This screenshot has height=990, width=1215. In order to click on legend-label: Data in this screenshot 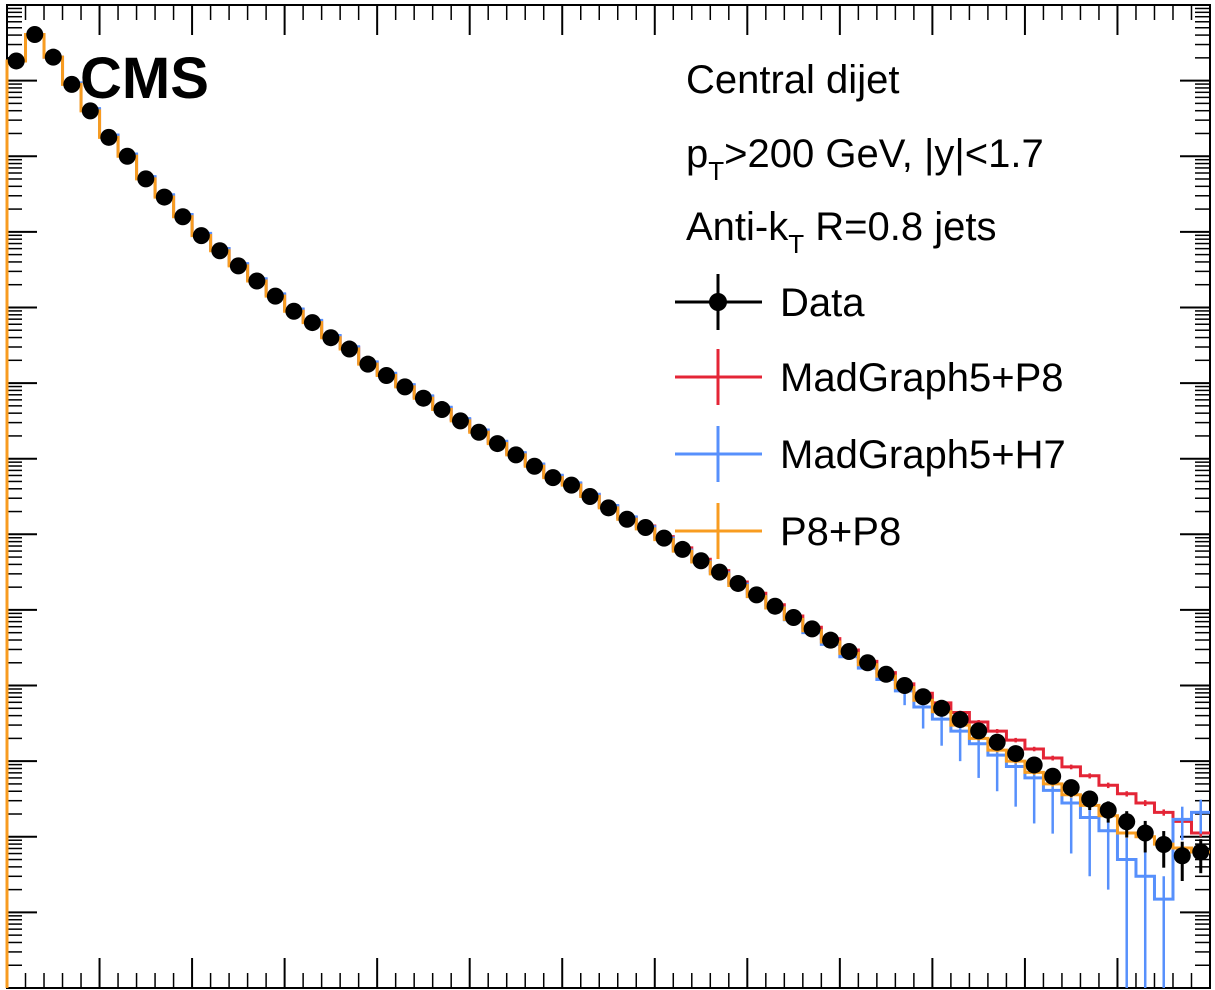, I will do `click(822, 303)`.